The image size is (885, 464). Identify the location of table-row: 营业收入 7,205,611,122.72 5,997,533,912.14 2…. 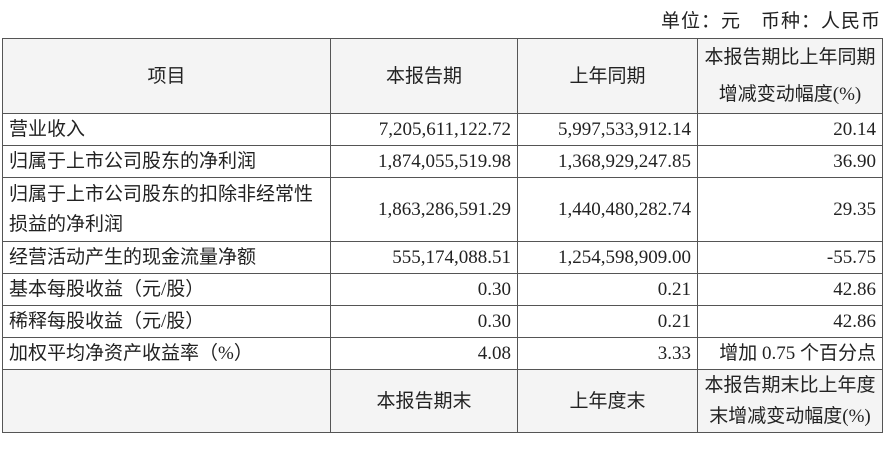
(442, 129).